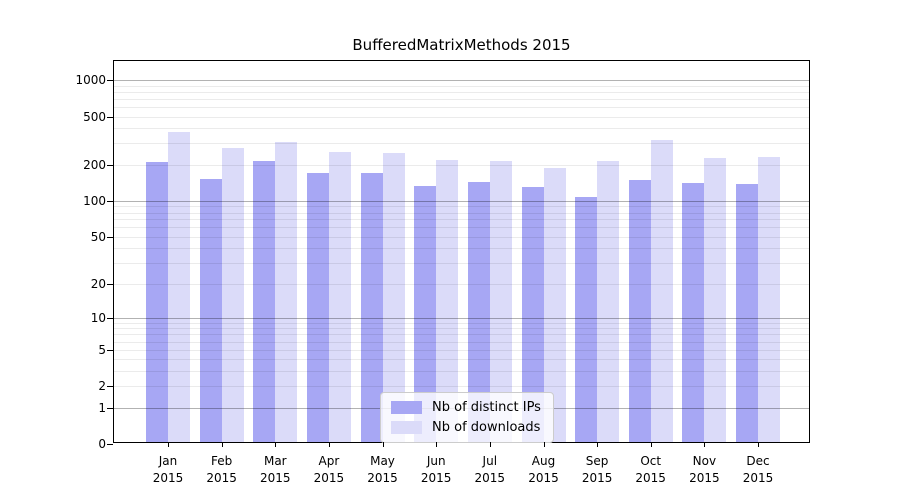 The image size is (900, 500). Describe the element at coordinates (232, 295) in the screenshot. I see `bar-feb-downloads` at that location.